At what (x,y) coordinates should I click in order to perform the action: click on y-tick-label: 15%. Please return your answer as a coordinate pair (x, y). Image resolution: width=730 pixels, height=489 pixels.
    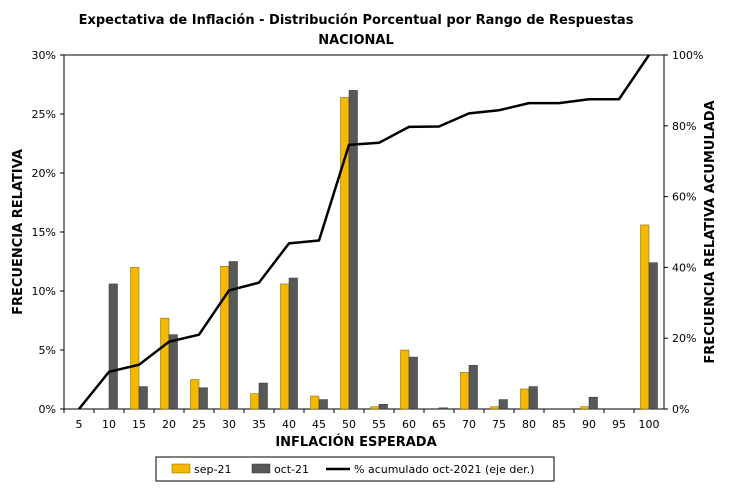
    Looking at the image, I should click on (44, 232).